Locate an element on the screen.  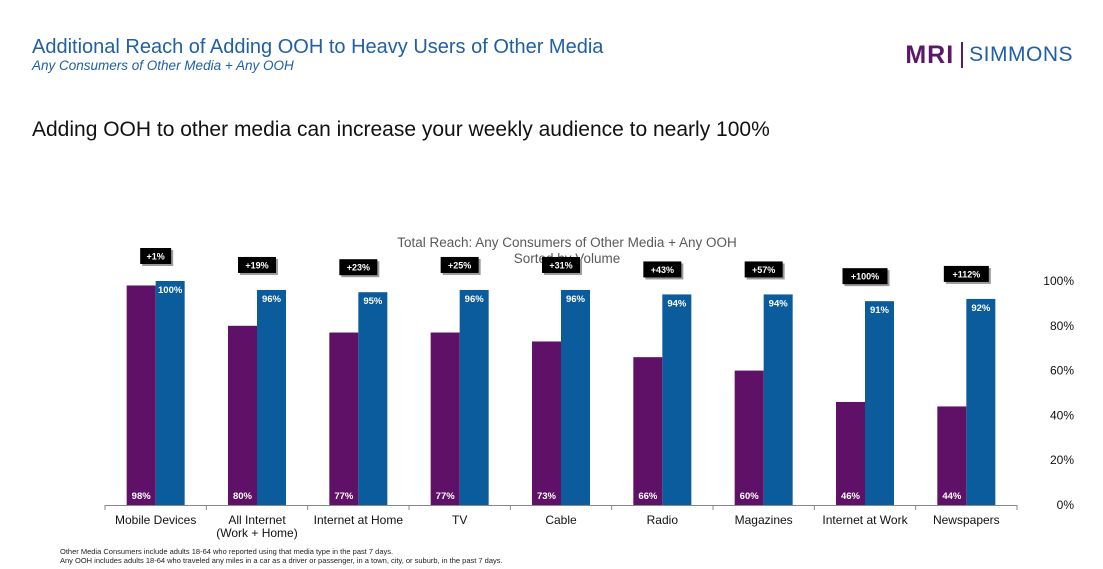
lift-label: +19% is located at coordinates (256, 265).